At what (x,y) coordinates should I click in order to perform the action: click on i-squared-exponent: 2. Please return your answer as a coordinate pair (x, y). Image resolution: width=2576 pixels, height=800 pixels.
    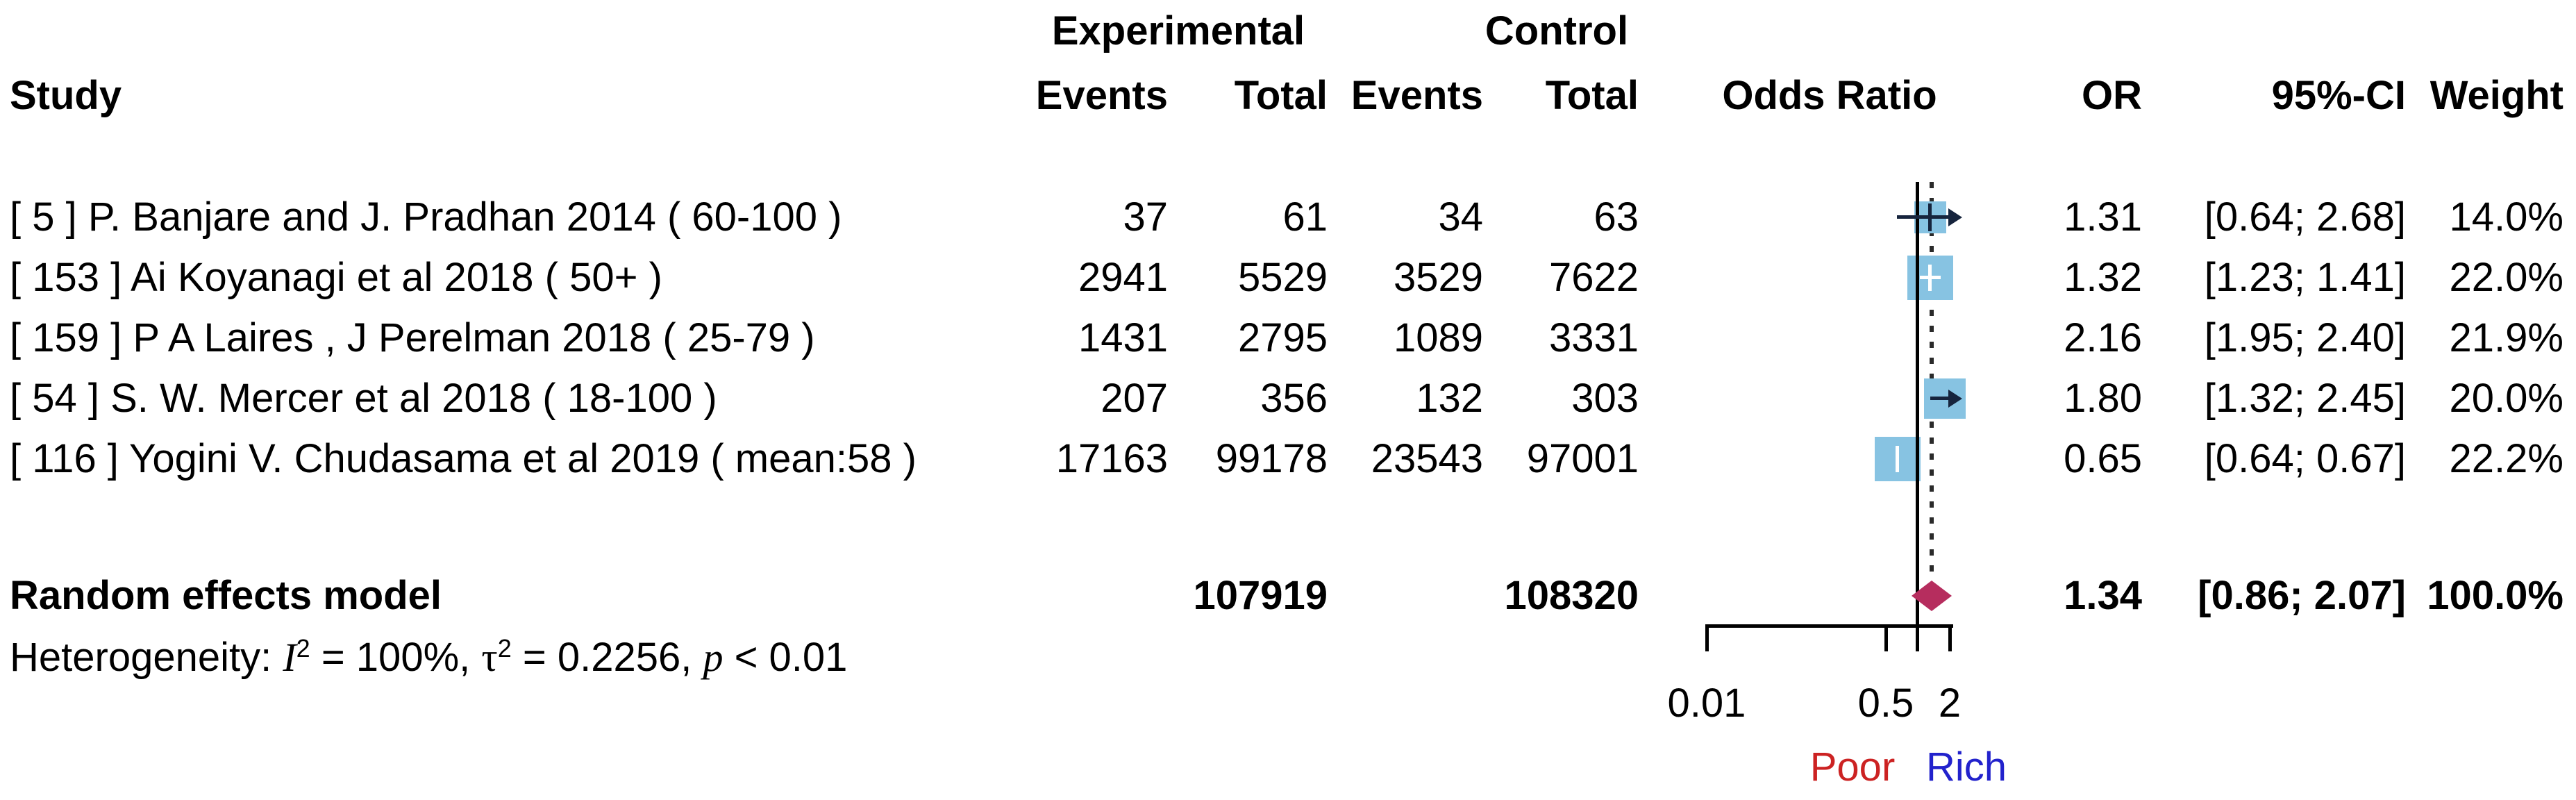
    Looking at the image, I should click on (303, 648).